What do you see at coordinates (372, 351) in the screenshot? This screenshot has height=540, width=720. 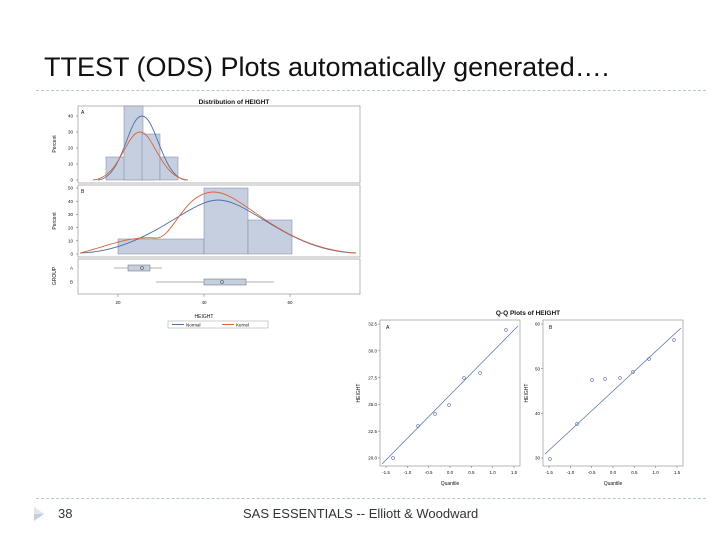 I see `qq-a-ytick-label: 30.0` at bounding box center [372, 351].